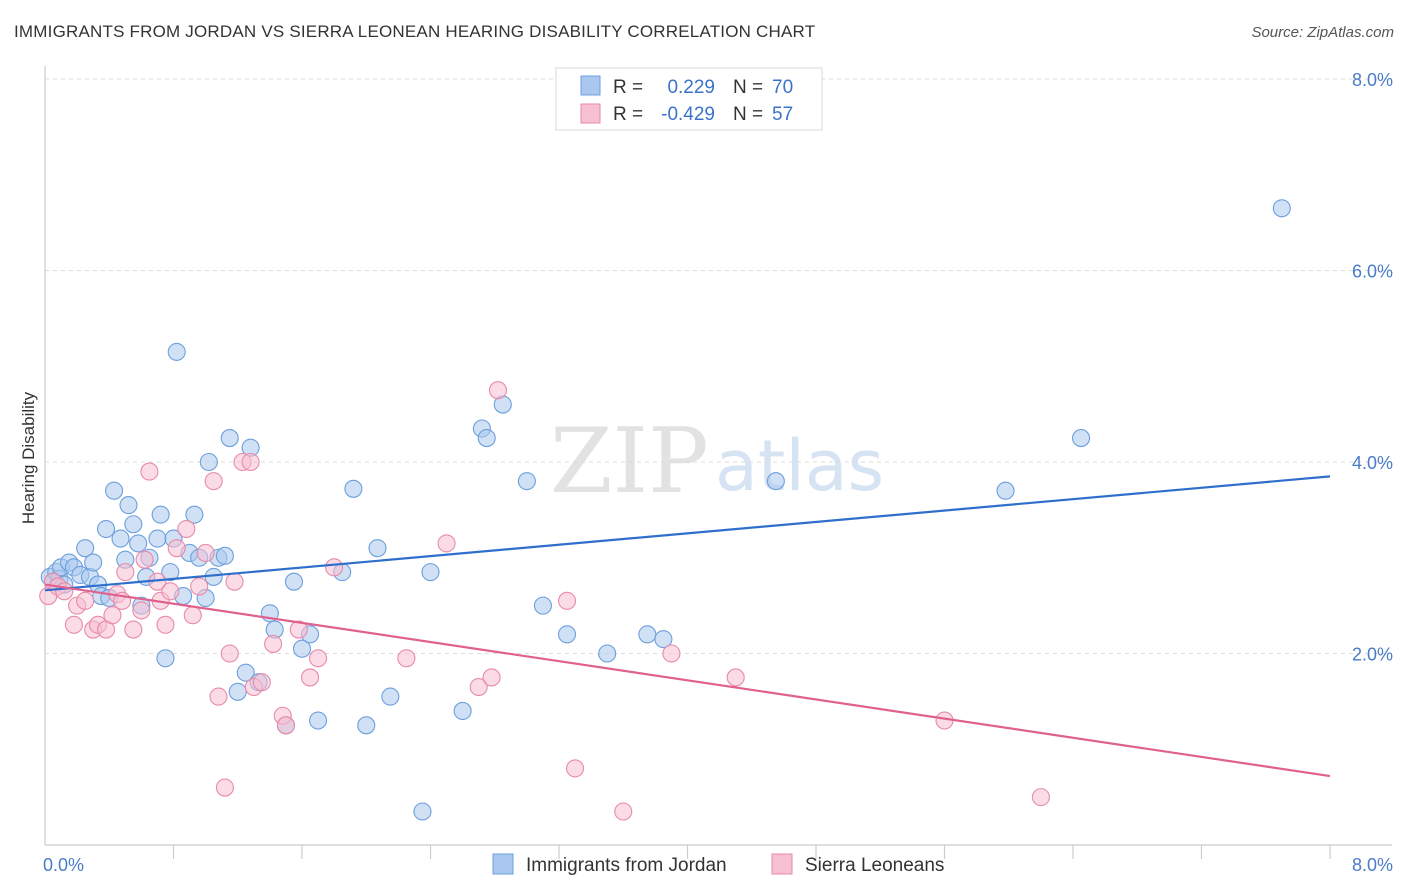 The width and height of the screenshot is (1406, 892). Describe the element at coordinates (748, 114) in the screenshot. I see `legend-top-n-label-sierra: N =` at that location.